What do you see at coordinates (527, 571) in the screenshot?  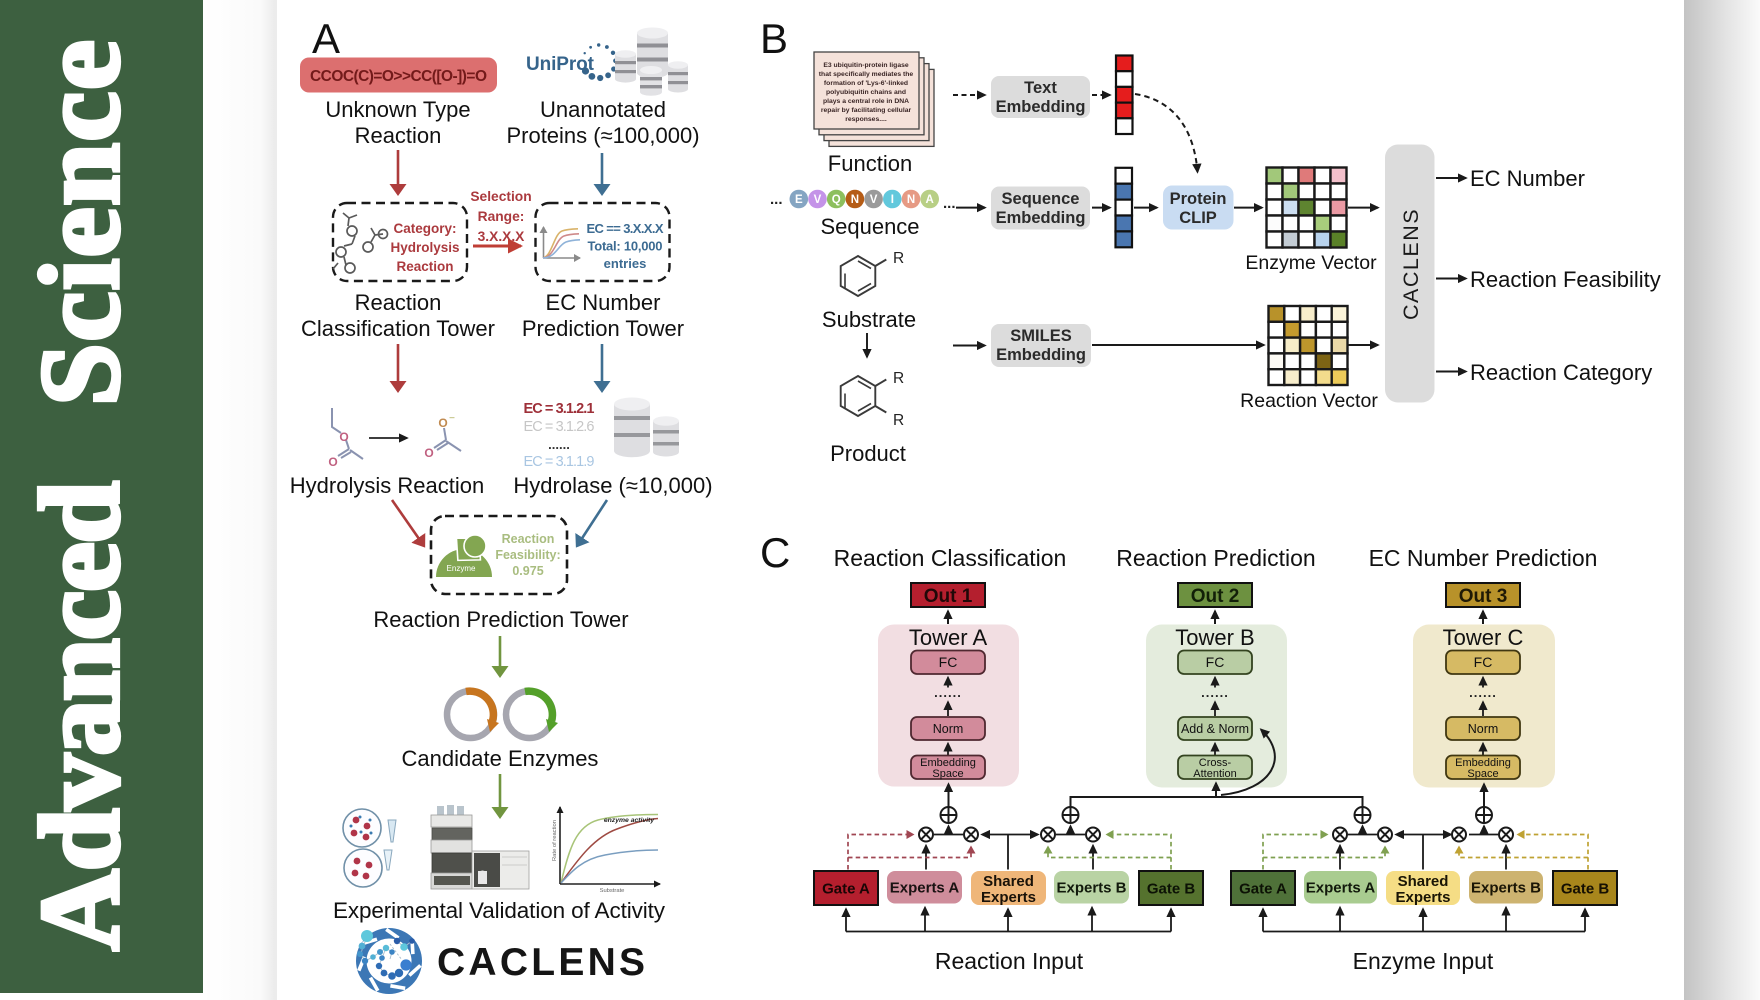 I see `svg-text: 0.975` at bounding box center [527, 571].